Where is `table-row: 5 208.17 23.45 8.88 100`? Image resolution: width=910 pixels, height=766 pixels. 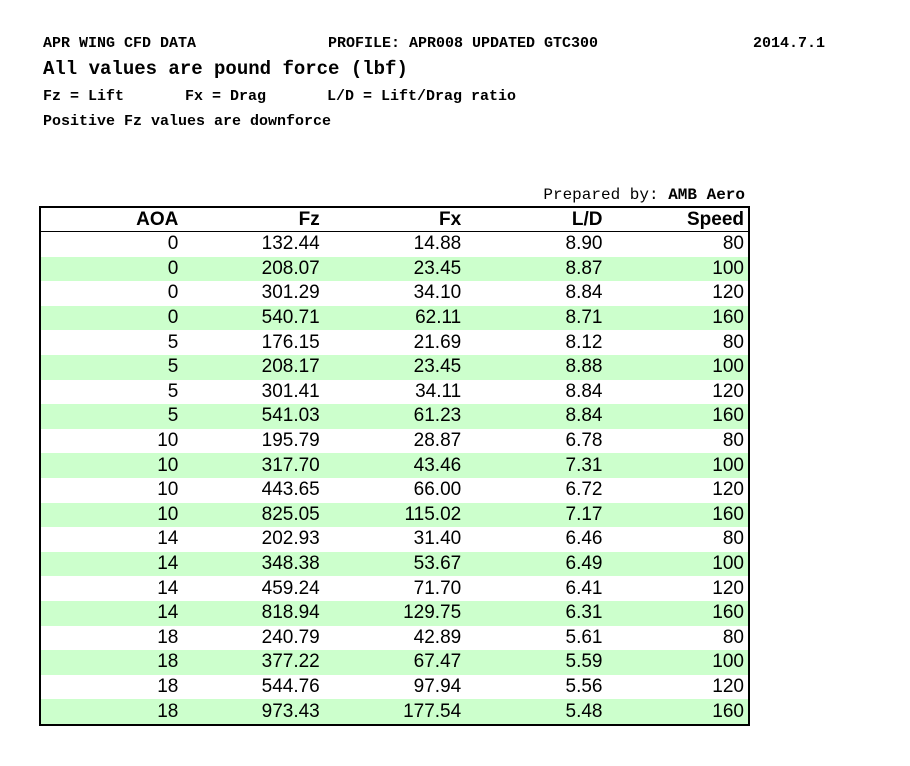 table-row: 5 208.17 23.45 8.88 100 is located at coordinates (394, 367).